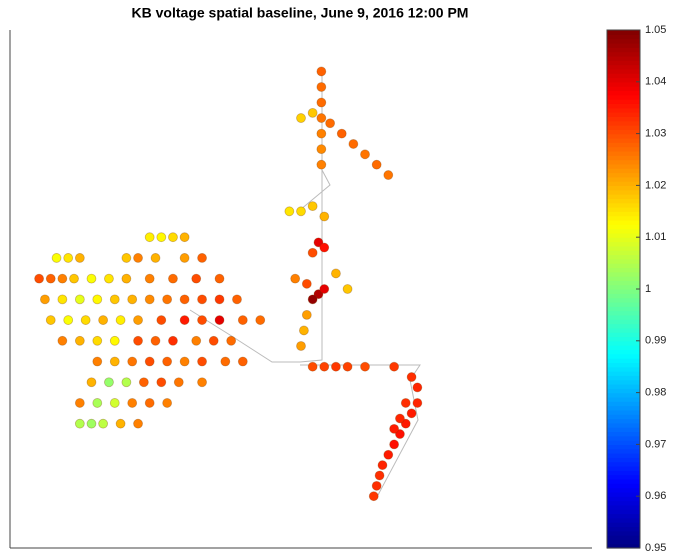  What do you see at coordinates (655, 341) in the screenshot?
I see `colorbar-tick-label: 0.99` at bounding box center [655, 341].